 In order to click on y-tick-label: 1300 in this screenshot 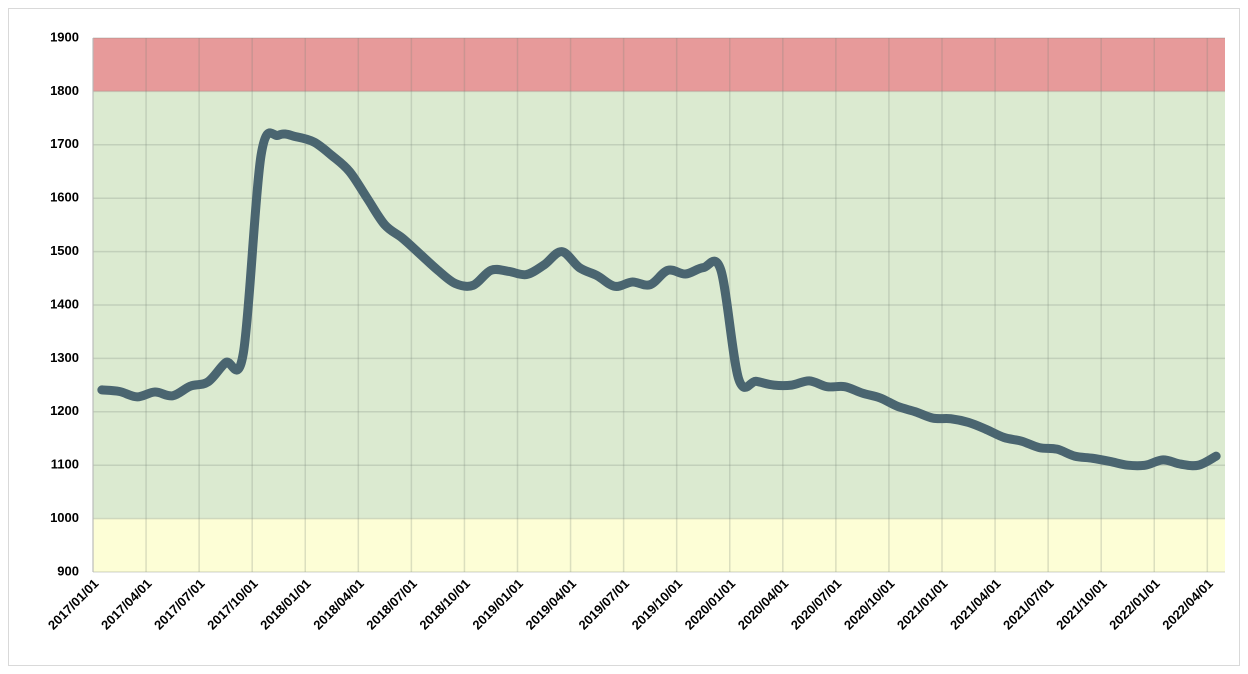, I will do `click(64, 357)`.